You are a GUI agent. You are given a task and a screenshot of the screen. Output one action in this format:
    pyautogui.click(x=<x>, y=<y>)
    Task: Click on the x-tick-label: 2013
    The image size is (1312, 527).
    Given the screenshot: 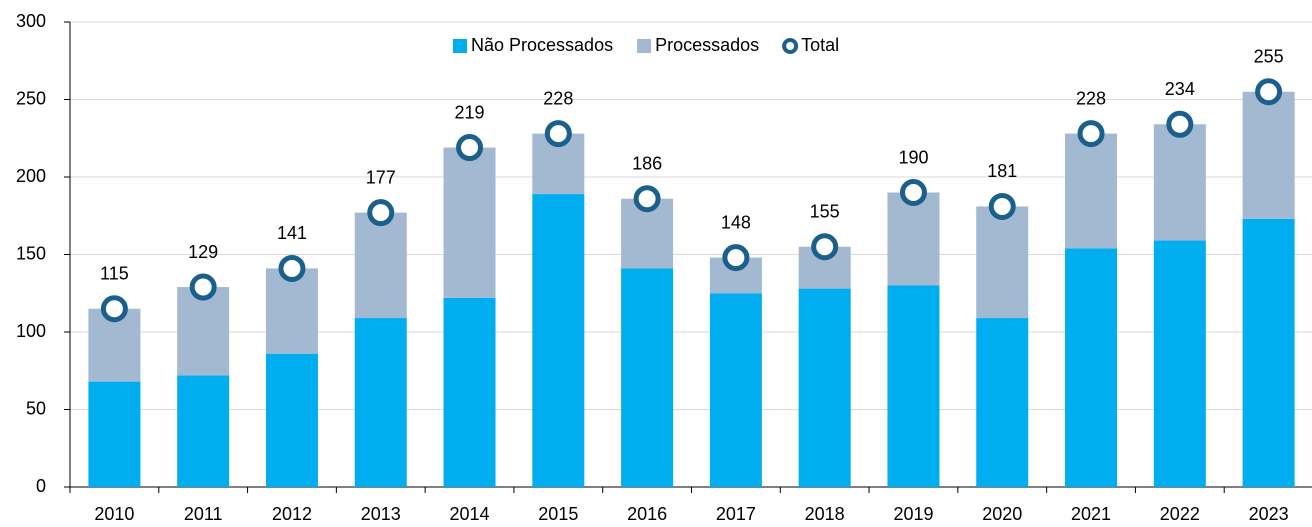 What is the action you would take?
    pyautogui.click(x=381, y=514)
    